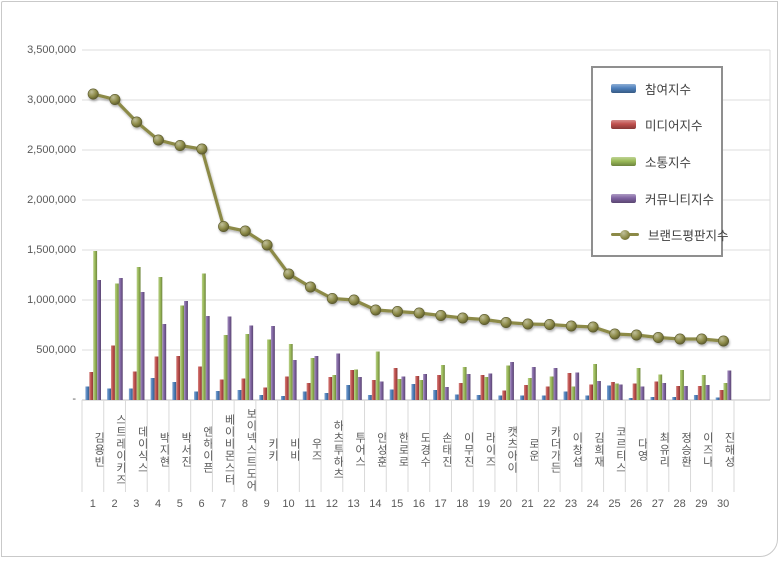 Image resolution: width=780 pixels, height=561 pixels. What do you see at coordinates (98, 450) in the screenshot?
I see `category-label: 김용빈` at bounding box center [98, 450].